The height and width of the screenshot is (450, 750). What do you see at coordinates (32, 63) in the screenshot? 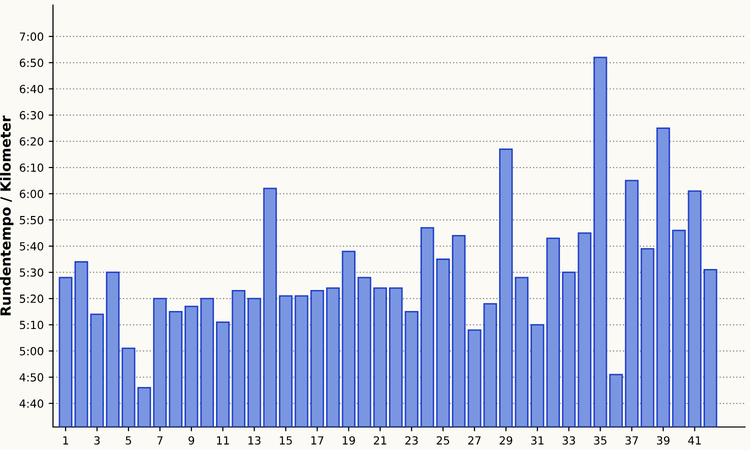
I see `y-tick-label: 6:50` at bounding box center [32, 63].